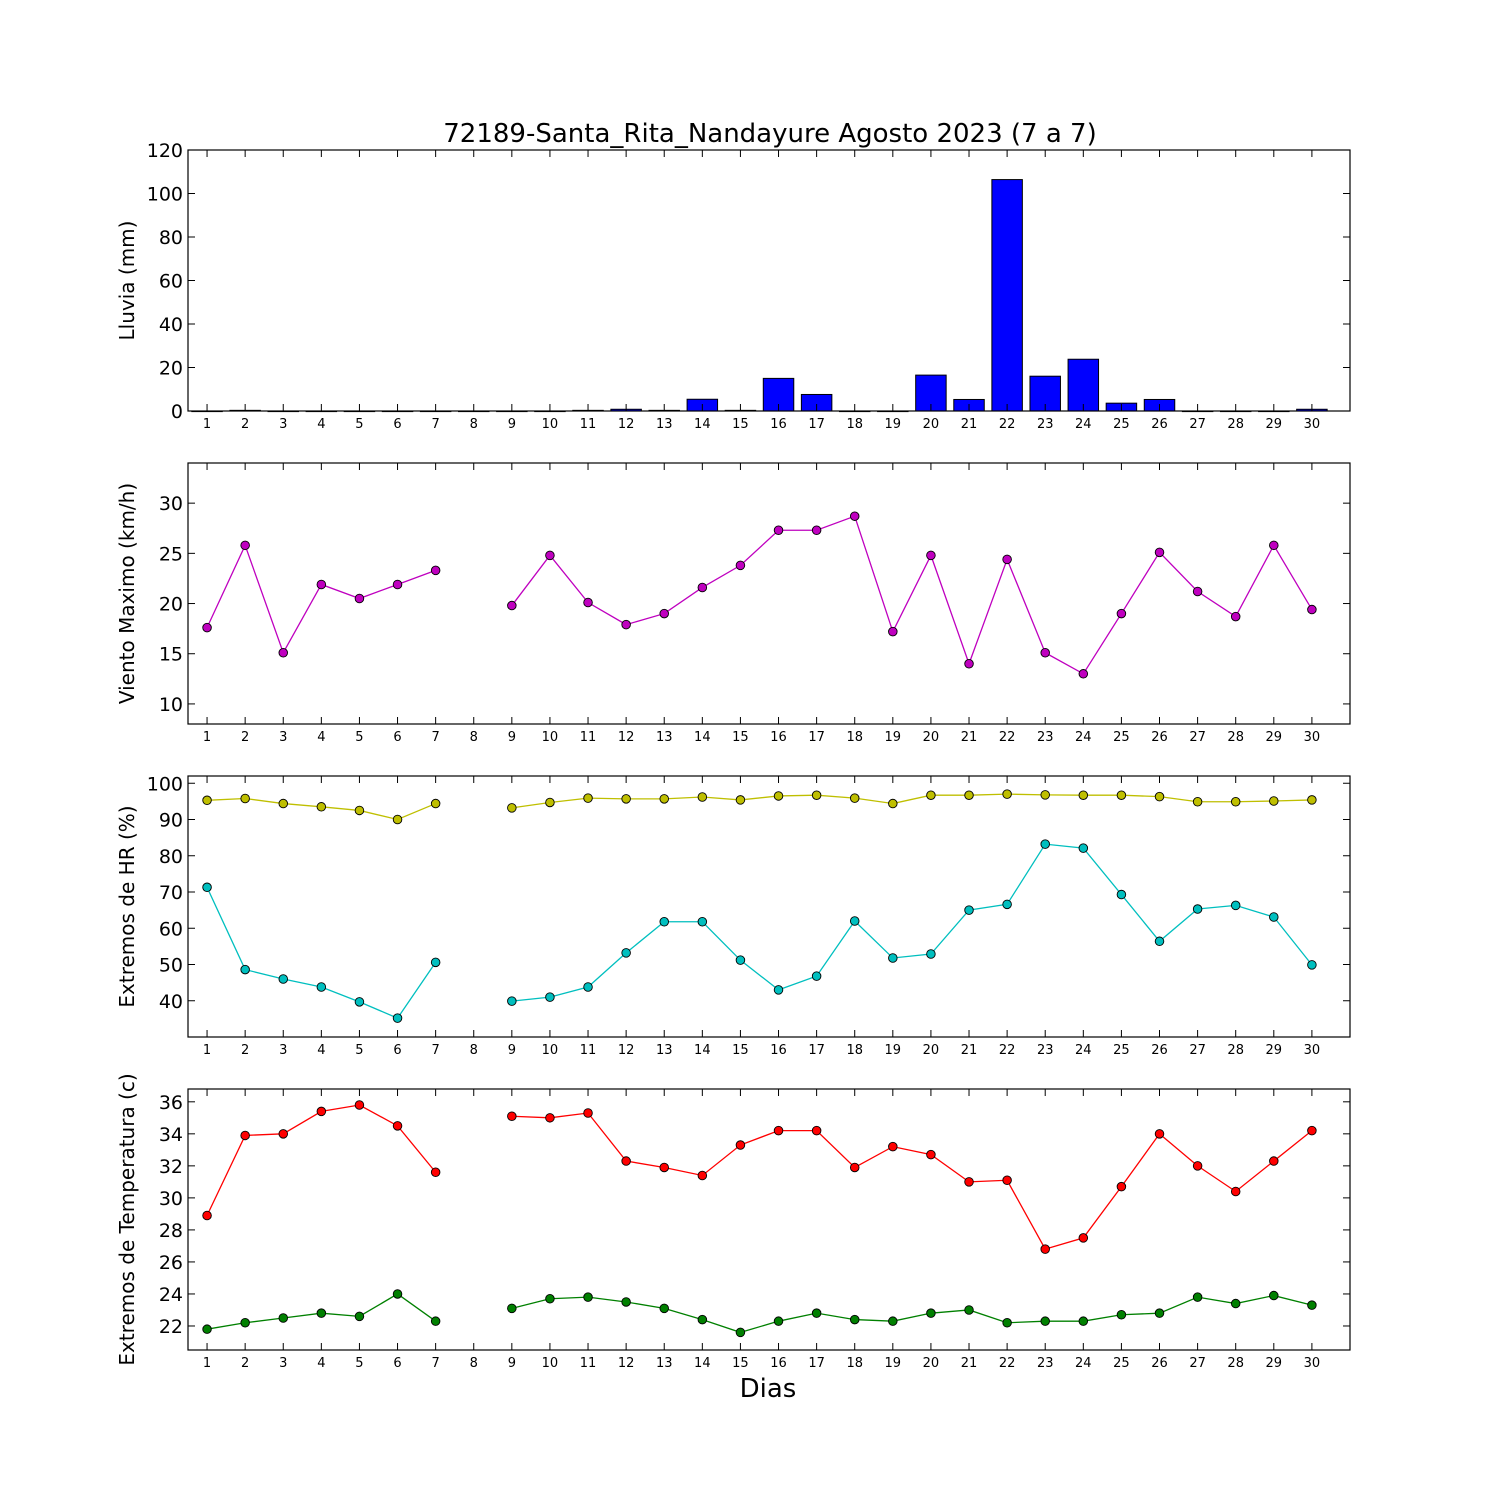 The image size is (1500, 1500). I want to click on x-tick-label: 2, so click(245, 1363).